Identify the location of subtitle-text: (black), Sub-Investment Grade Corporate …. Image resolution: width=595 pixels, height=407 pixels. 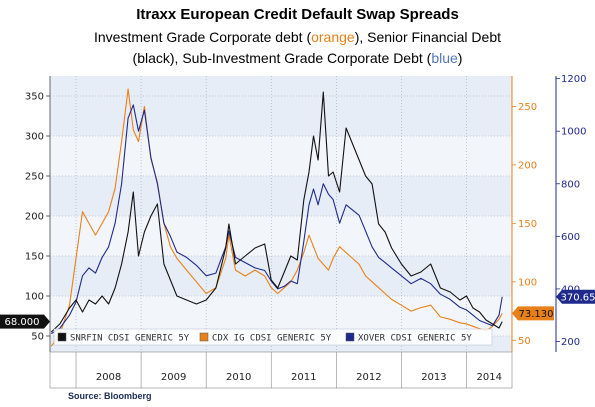
(282, 58).